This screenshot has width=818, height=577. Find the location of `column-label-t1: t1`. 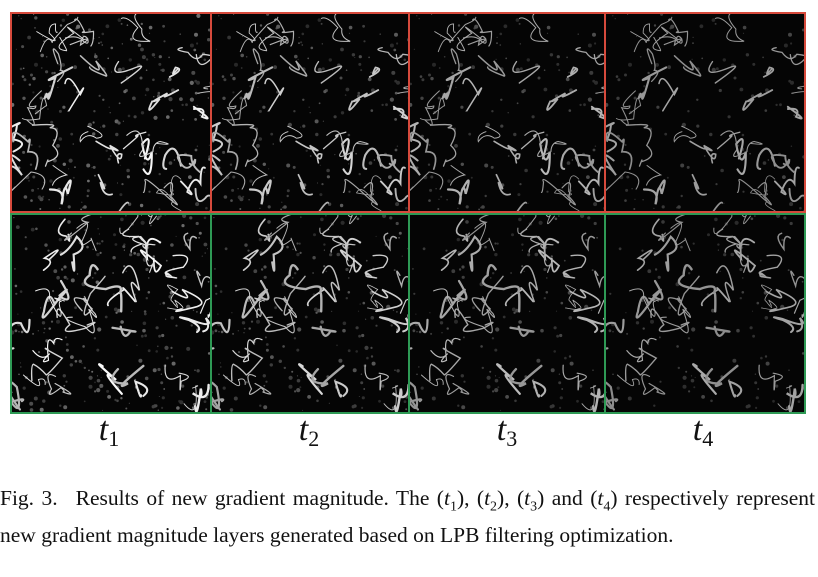

column-label-t1: t1 is located at coordinates (109, 434).